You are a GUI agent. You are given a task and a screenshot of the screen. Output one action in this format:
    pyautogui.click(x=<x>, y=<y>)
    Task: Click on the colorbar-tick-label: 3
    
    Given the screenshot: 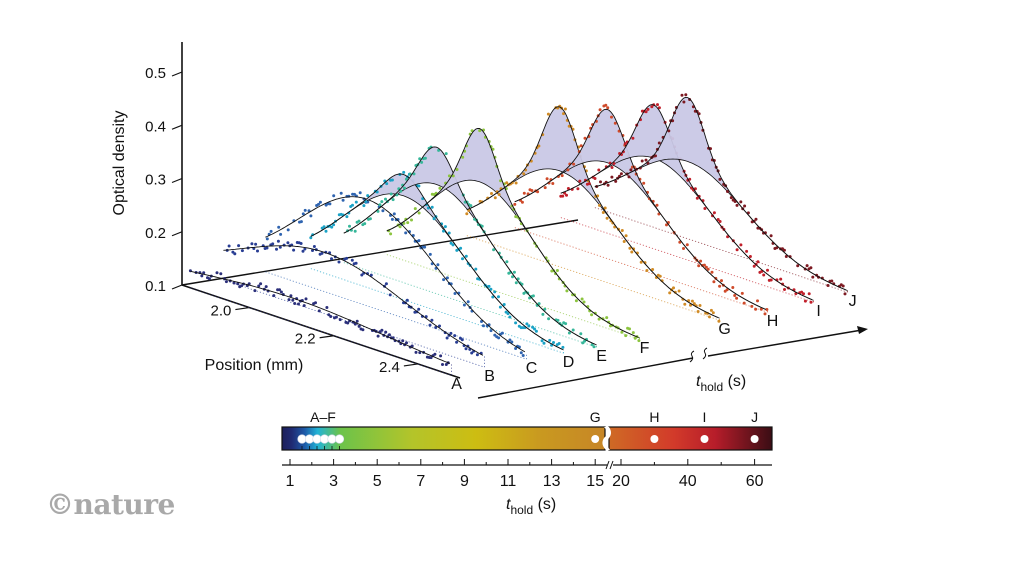 What is the action you would take?
    pyautogui.click(x=333, y=481)
    